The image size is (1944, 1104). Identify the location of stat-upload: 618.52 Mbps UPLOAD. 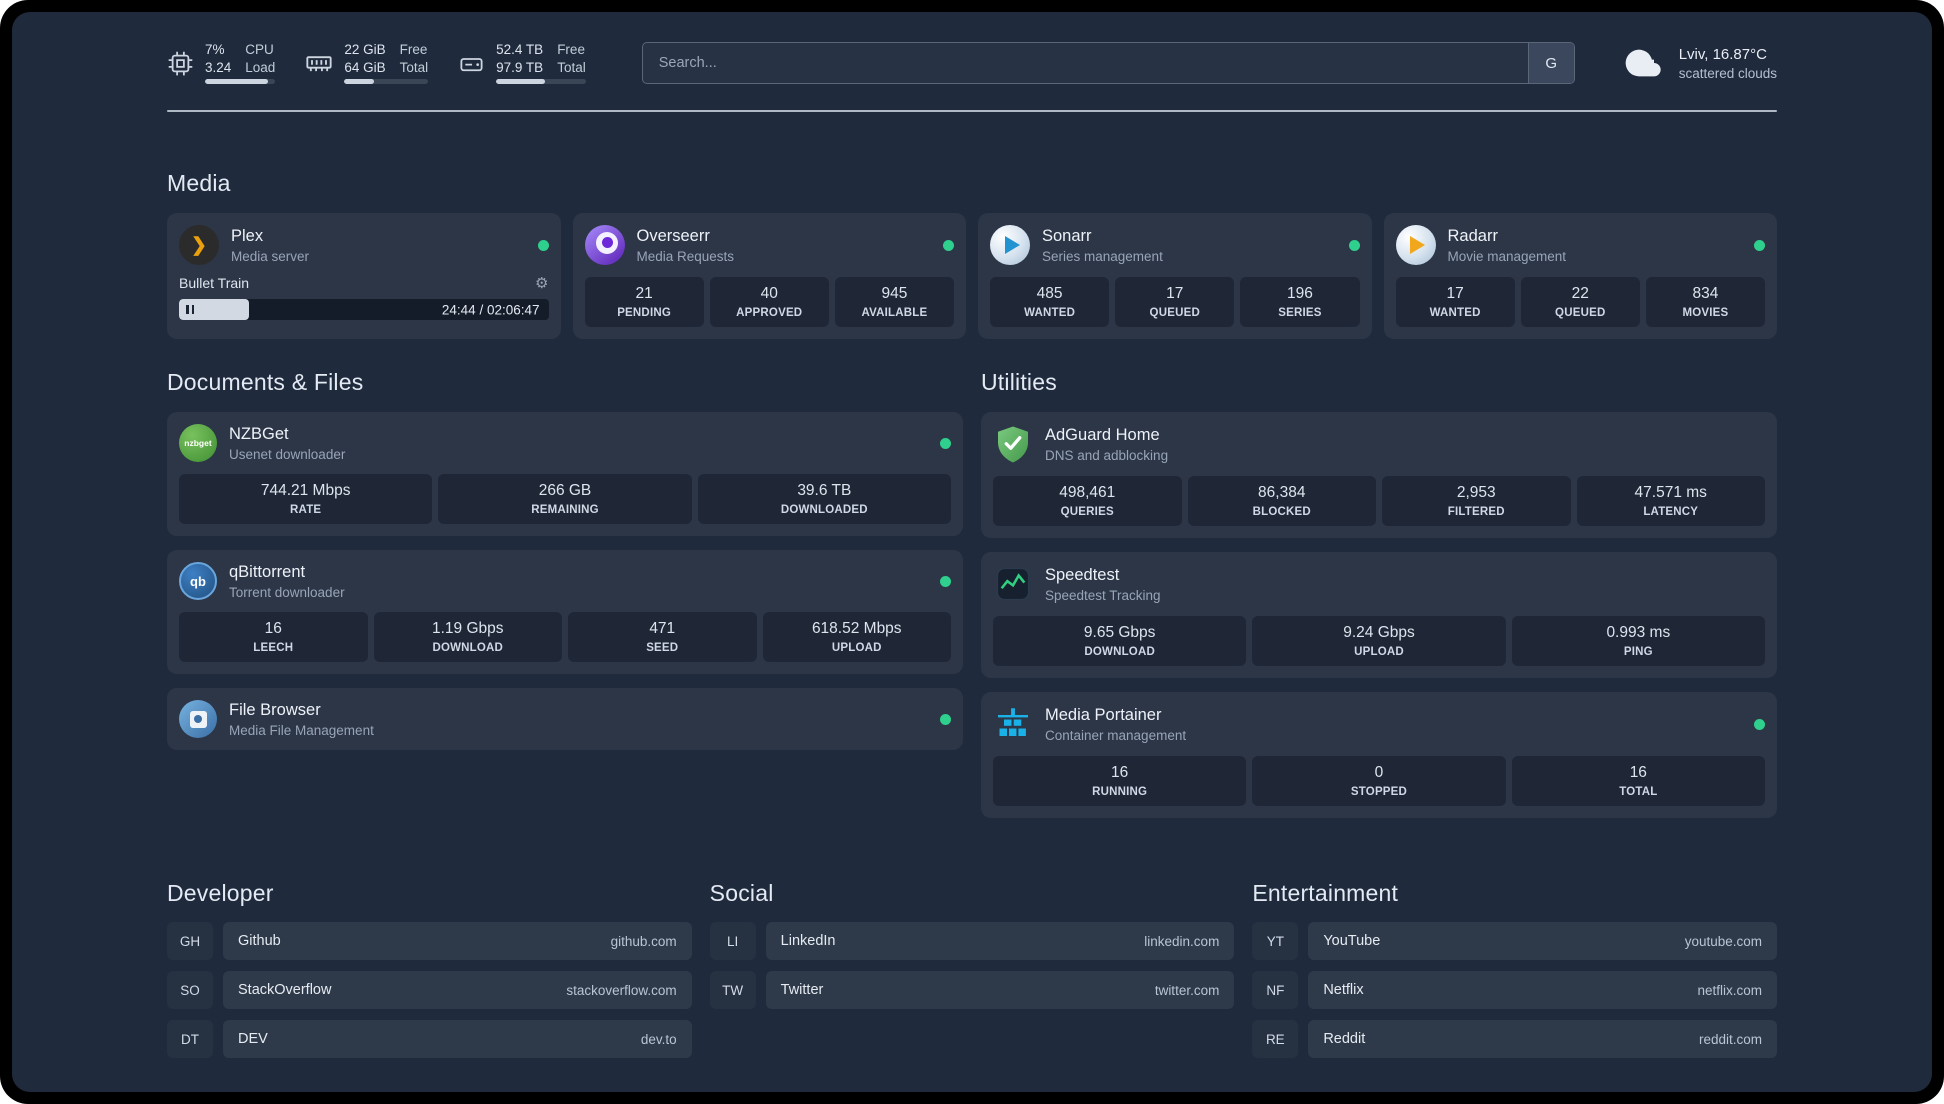
(856, 637).